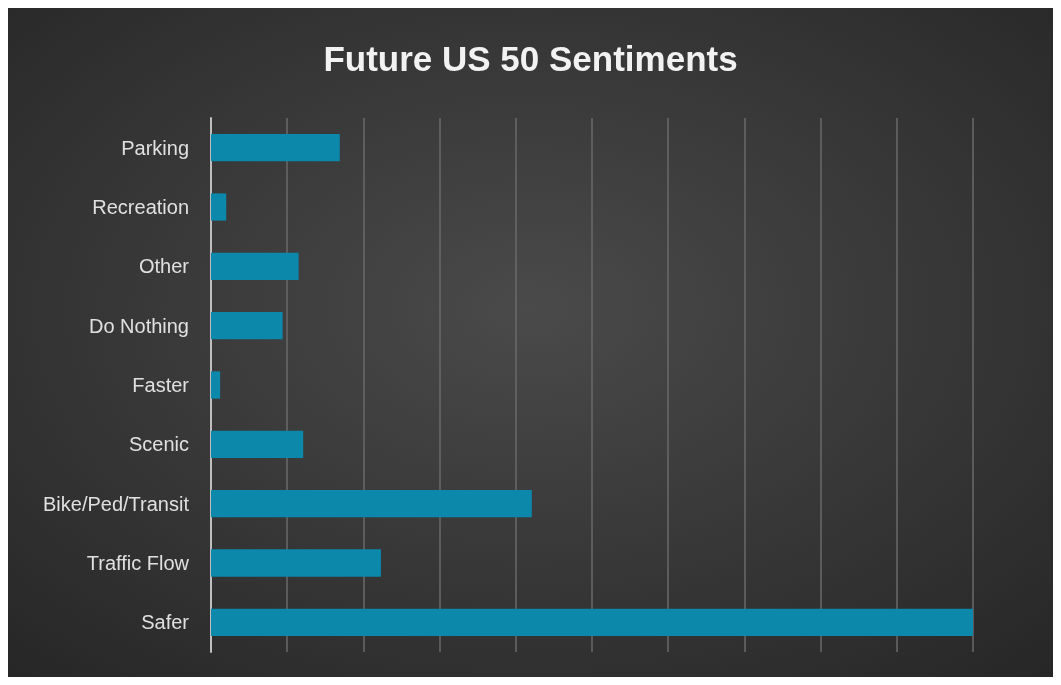 This screenshot has width=1061, height=685. Describe the element at coordinates (155, 147) in the screenshot. I see `y-tick-label: Parking` at that location.